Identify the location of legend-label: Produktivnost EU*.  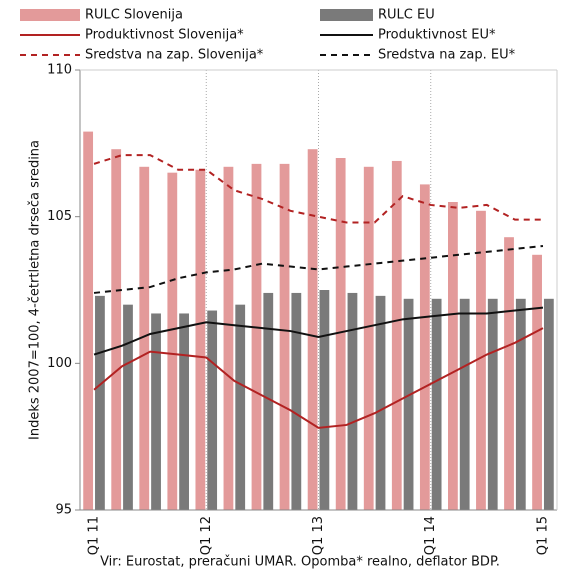
(437, 35).